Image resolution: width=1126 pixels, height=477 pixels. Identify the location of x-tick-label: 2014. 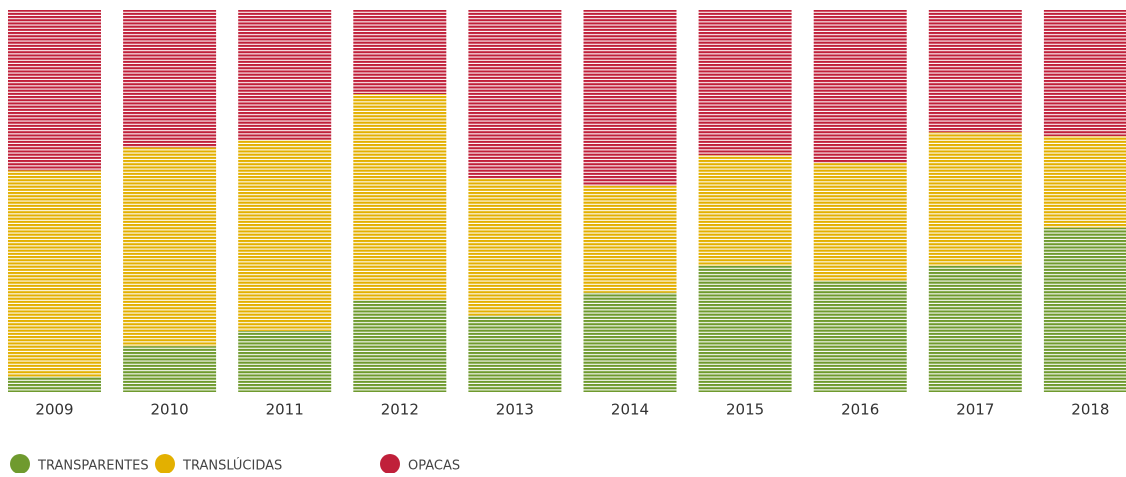
(630, 410).